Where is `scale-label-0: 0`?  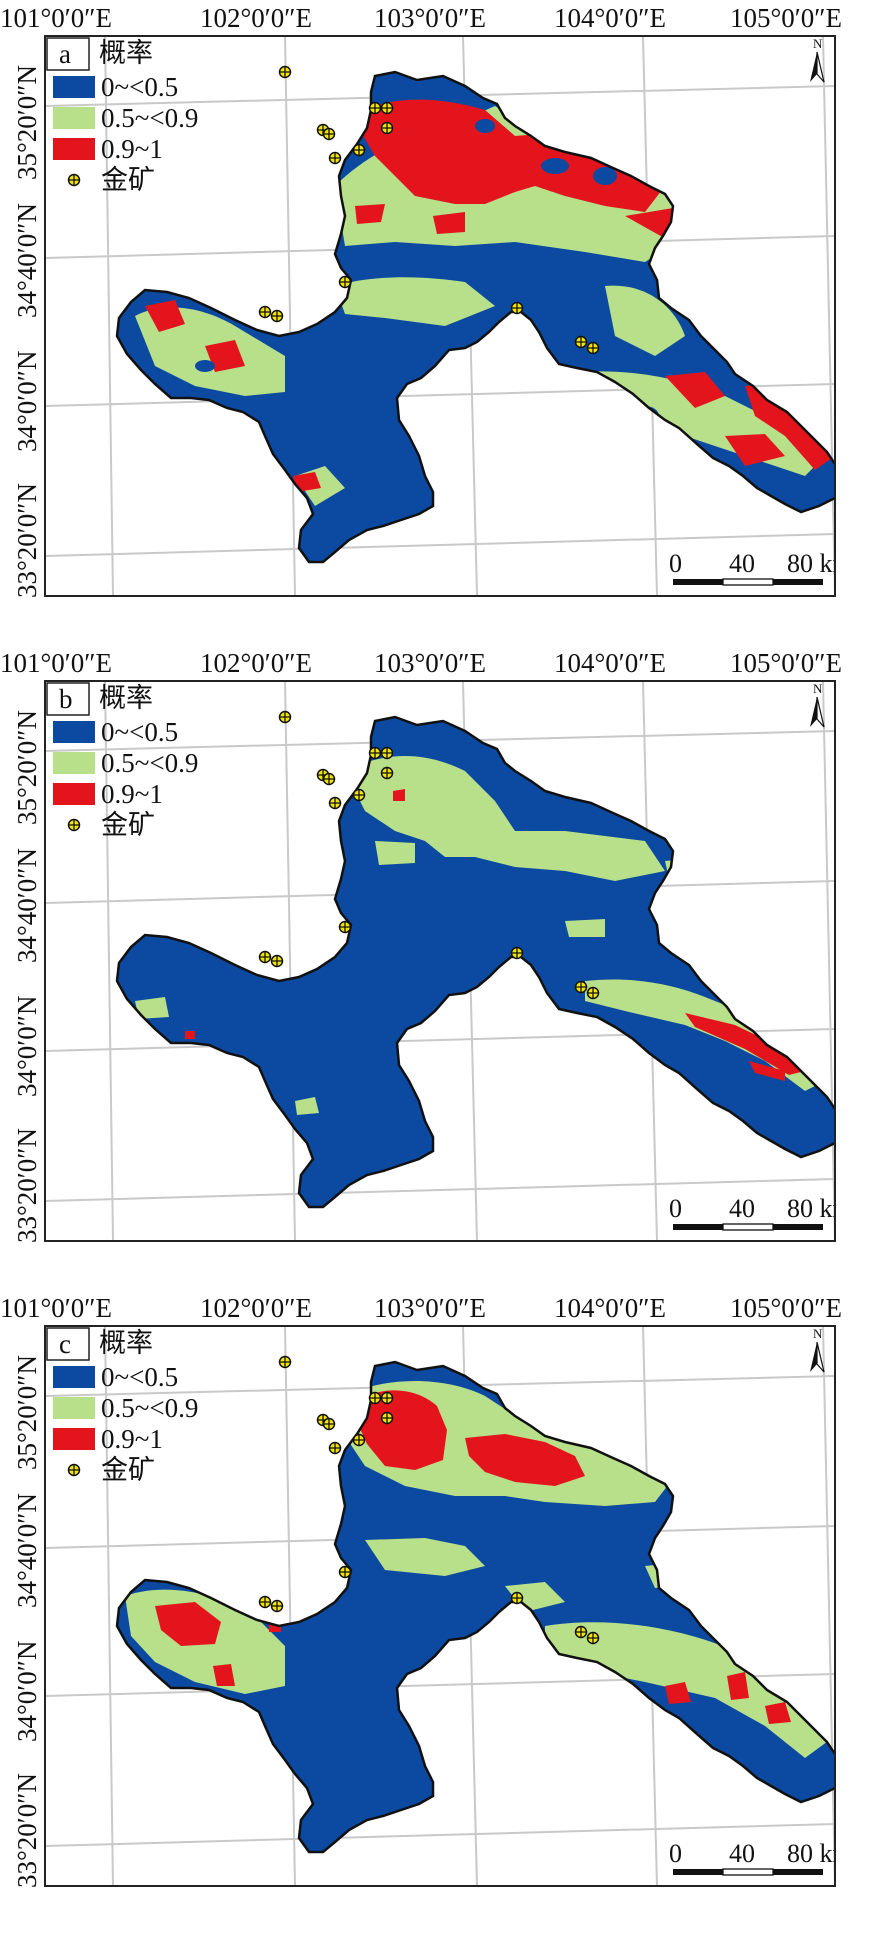 scale-label-0: 0 is located at coordinates (675, 1853).